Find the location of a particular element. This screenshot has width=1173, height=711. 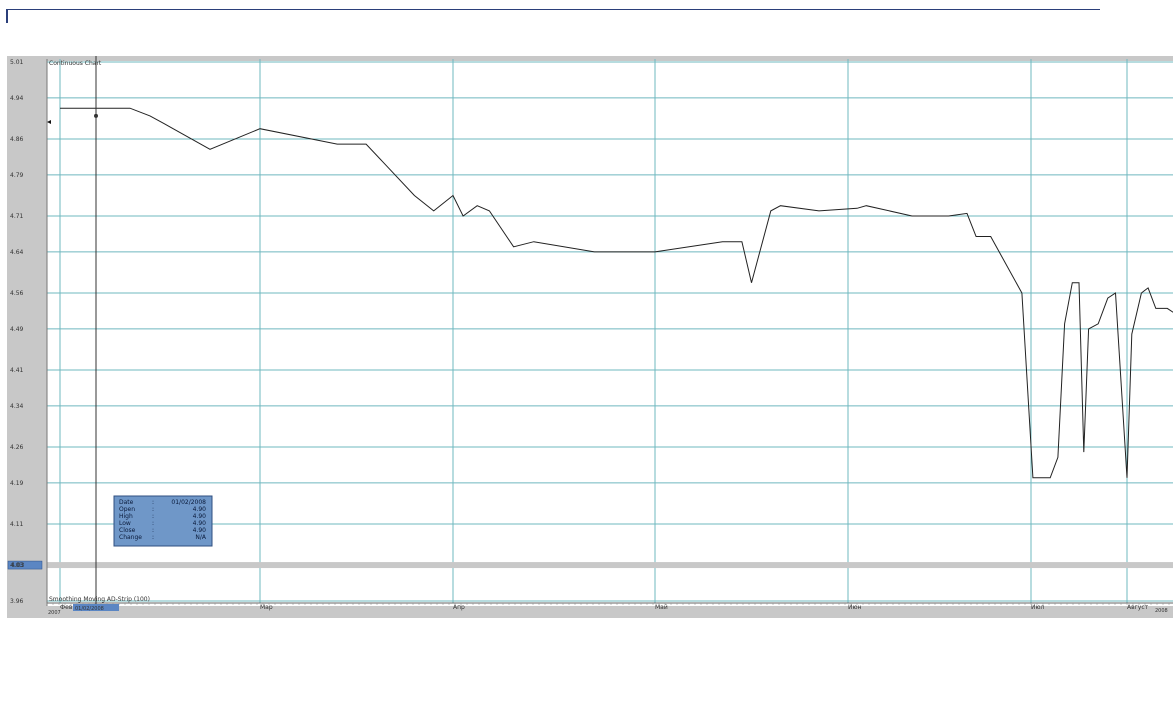

tooltip-box is located at coordinates (163, 521).